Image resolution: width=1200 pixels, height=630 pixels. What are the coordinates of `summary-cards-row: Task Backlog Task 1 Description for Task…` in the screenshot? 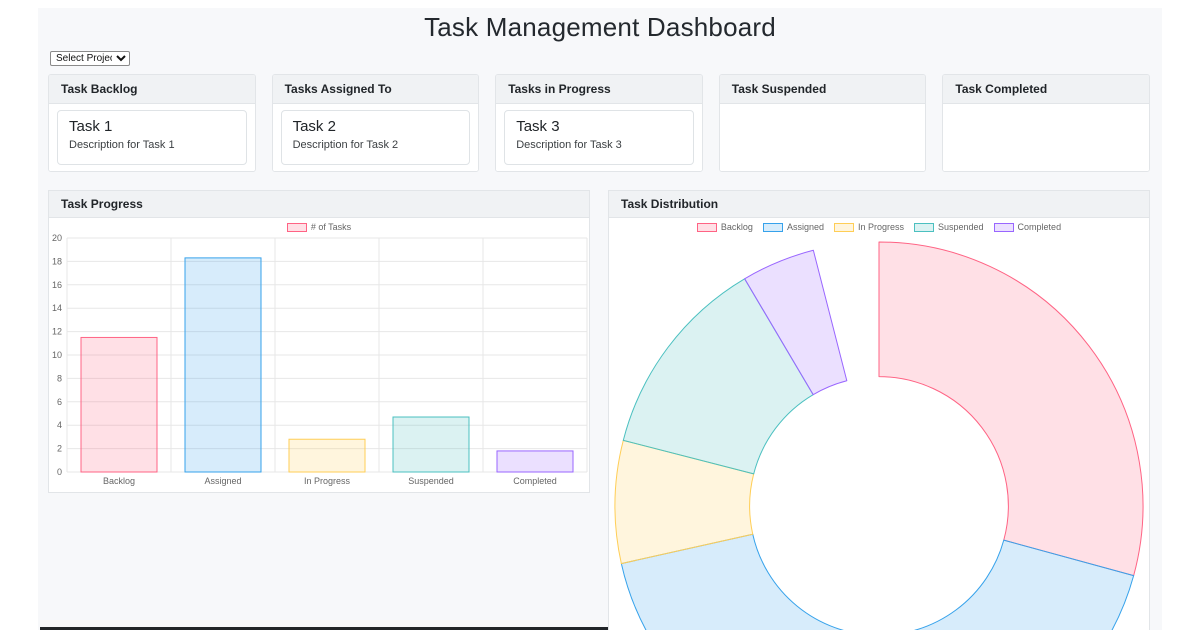 It's located at (599, 123).